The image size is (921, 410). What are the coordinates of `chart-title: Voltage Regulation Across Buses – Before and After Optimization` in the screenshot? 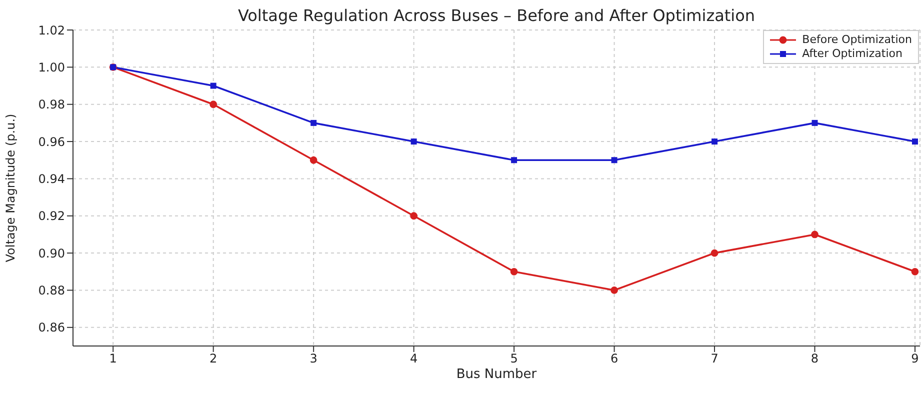 It's located at (496, 15).